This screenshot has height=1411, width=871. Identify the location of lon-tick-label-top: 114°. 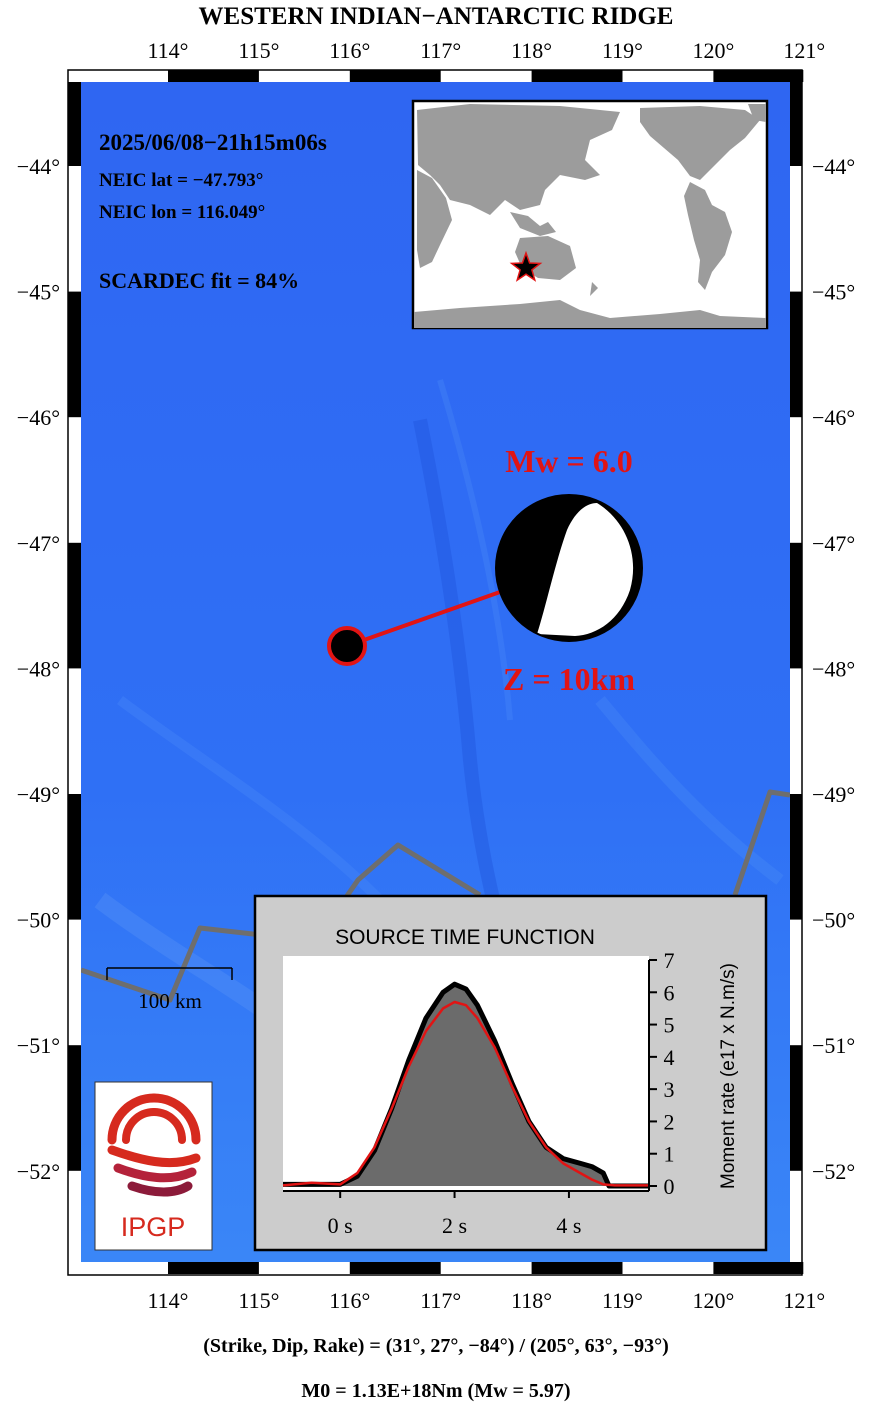
(168, 50).